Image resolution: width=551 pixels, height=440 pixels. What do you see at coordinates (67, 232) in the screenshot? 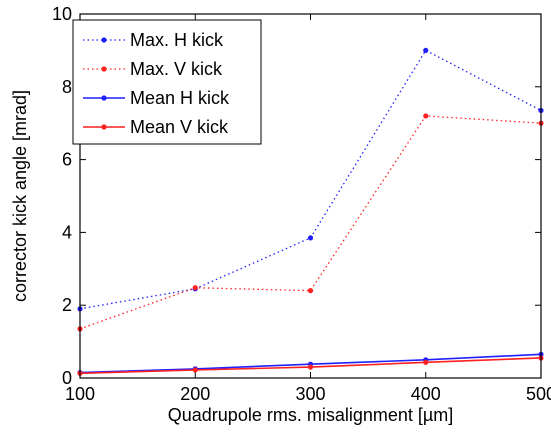
I see `y-tick-label: 4` at bounding box center [67, 232].